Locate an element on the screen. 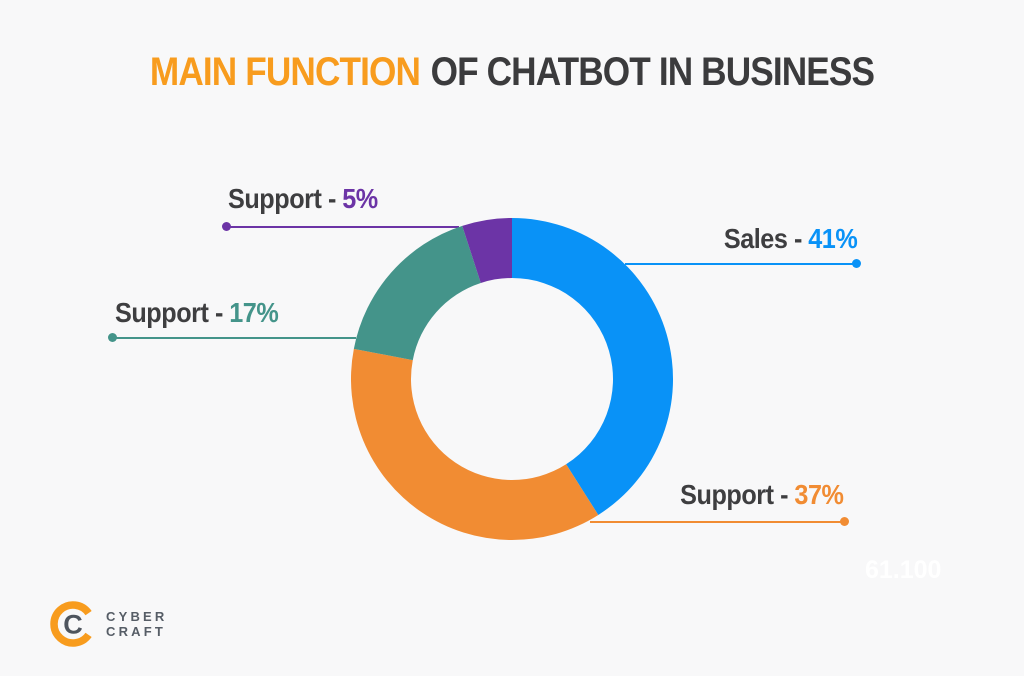 The width and height of the screenshot is (1024, 676). svg-text: C is located at coordinates (73, 625).